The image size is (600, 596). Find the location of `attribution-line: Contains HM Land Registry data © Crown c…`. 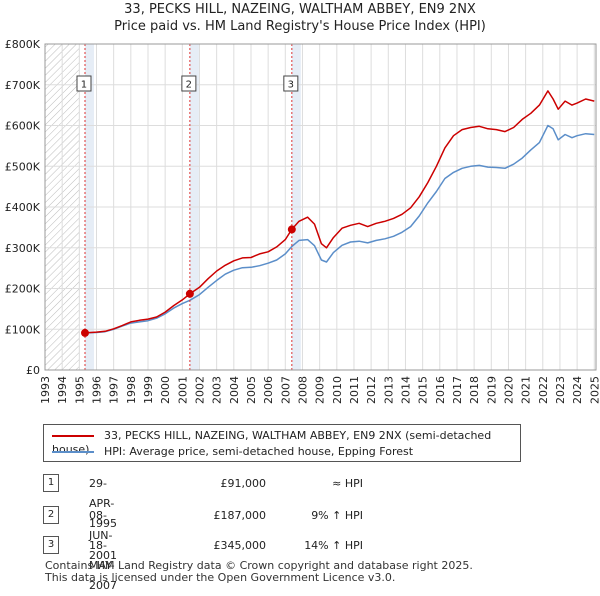

attribution-line: Contains HM Land Registry data © Crown c… is located at coordinates (259, 565).